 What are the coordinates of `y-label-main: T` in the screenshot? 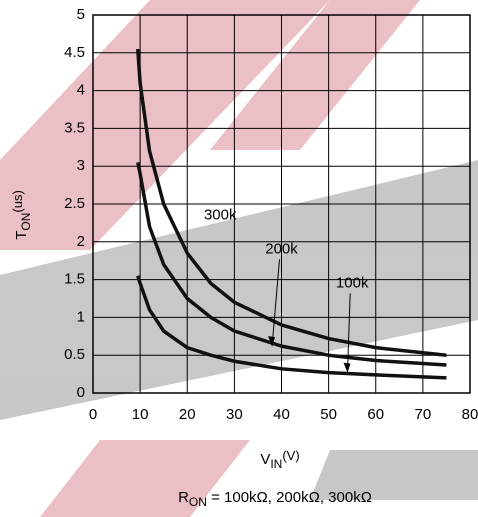 It's located at (21, 235).